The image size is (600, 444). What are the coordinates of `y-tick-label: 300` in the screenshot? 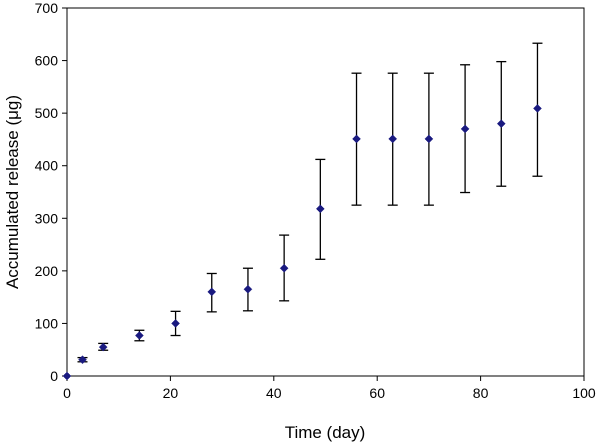 It's located at (47, 218).